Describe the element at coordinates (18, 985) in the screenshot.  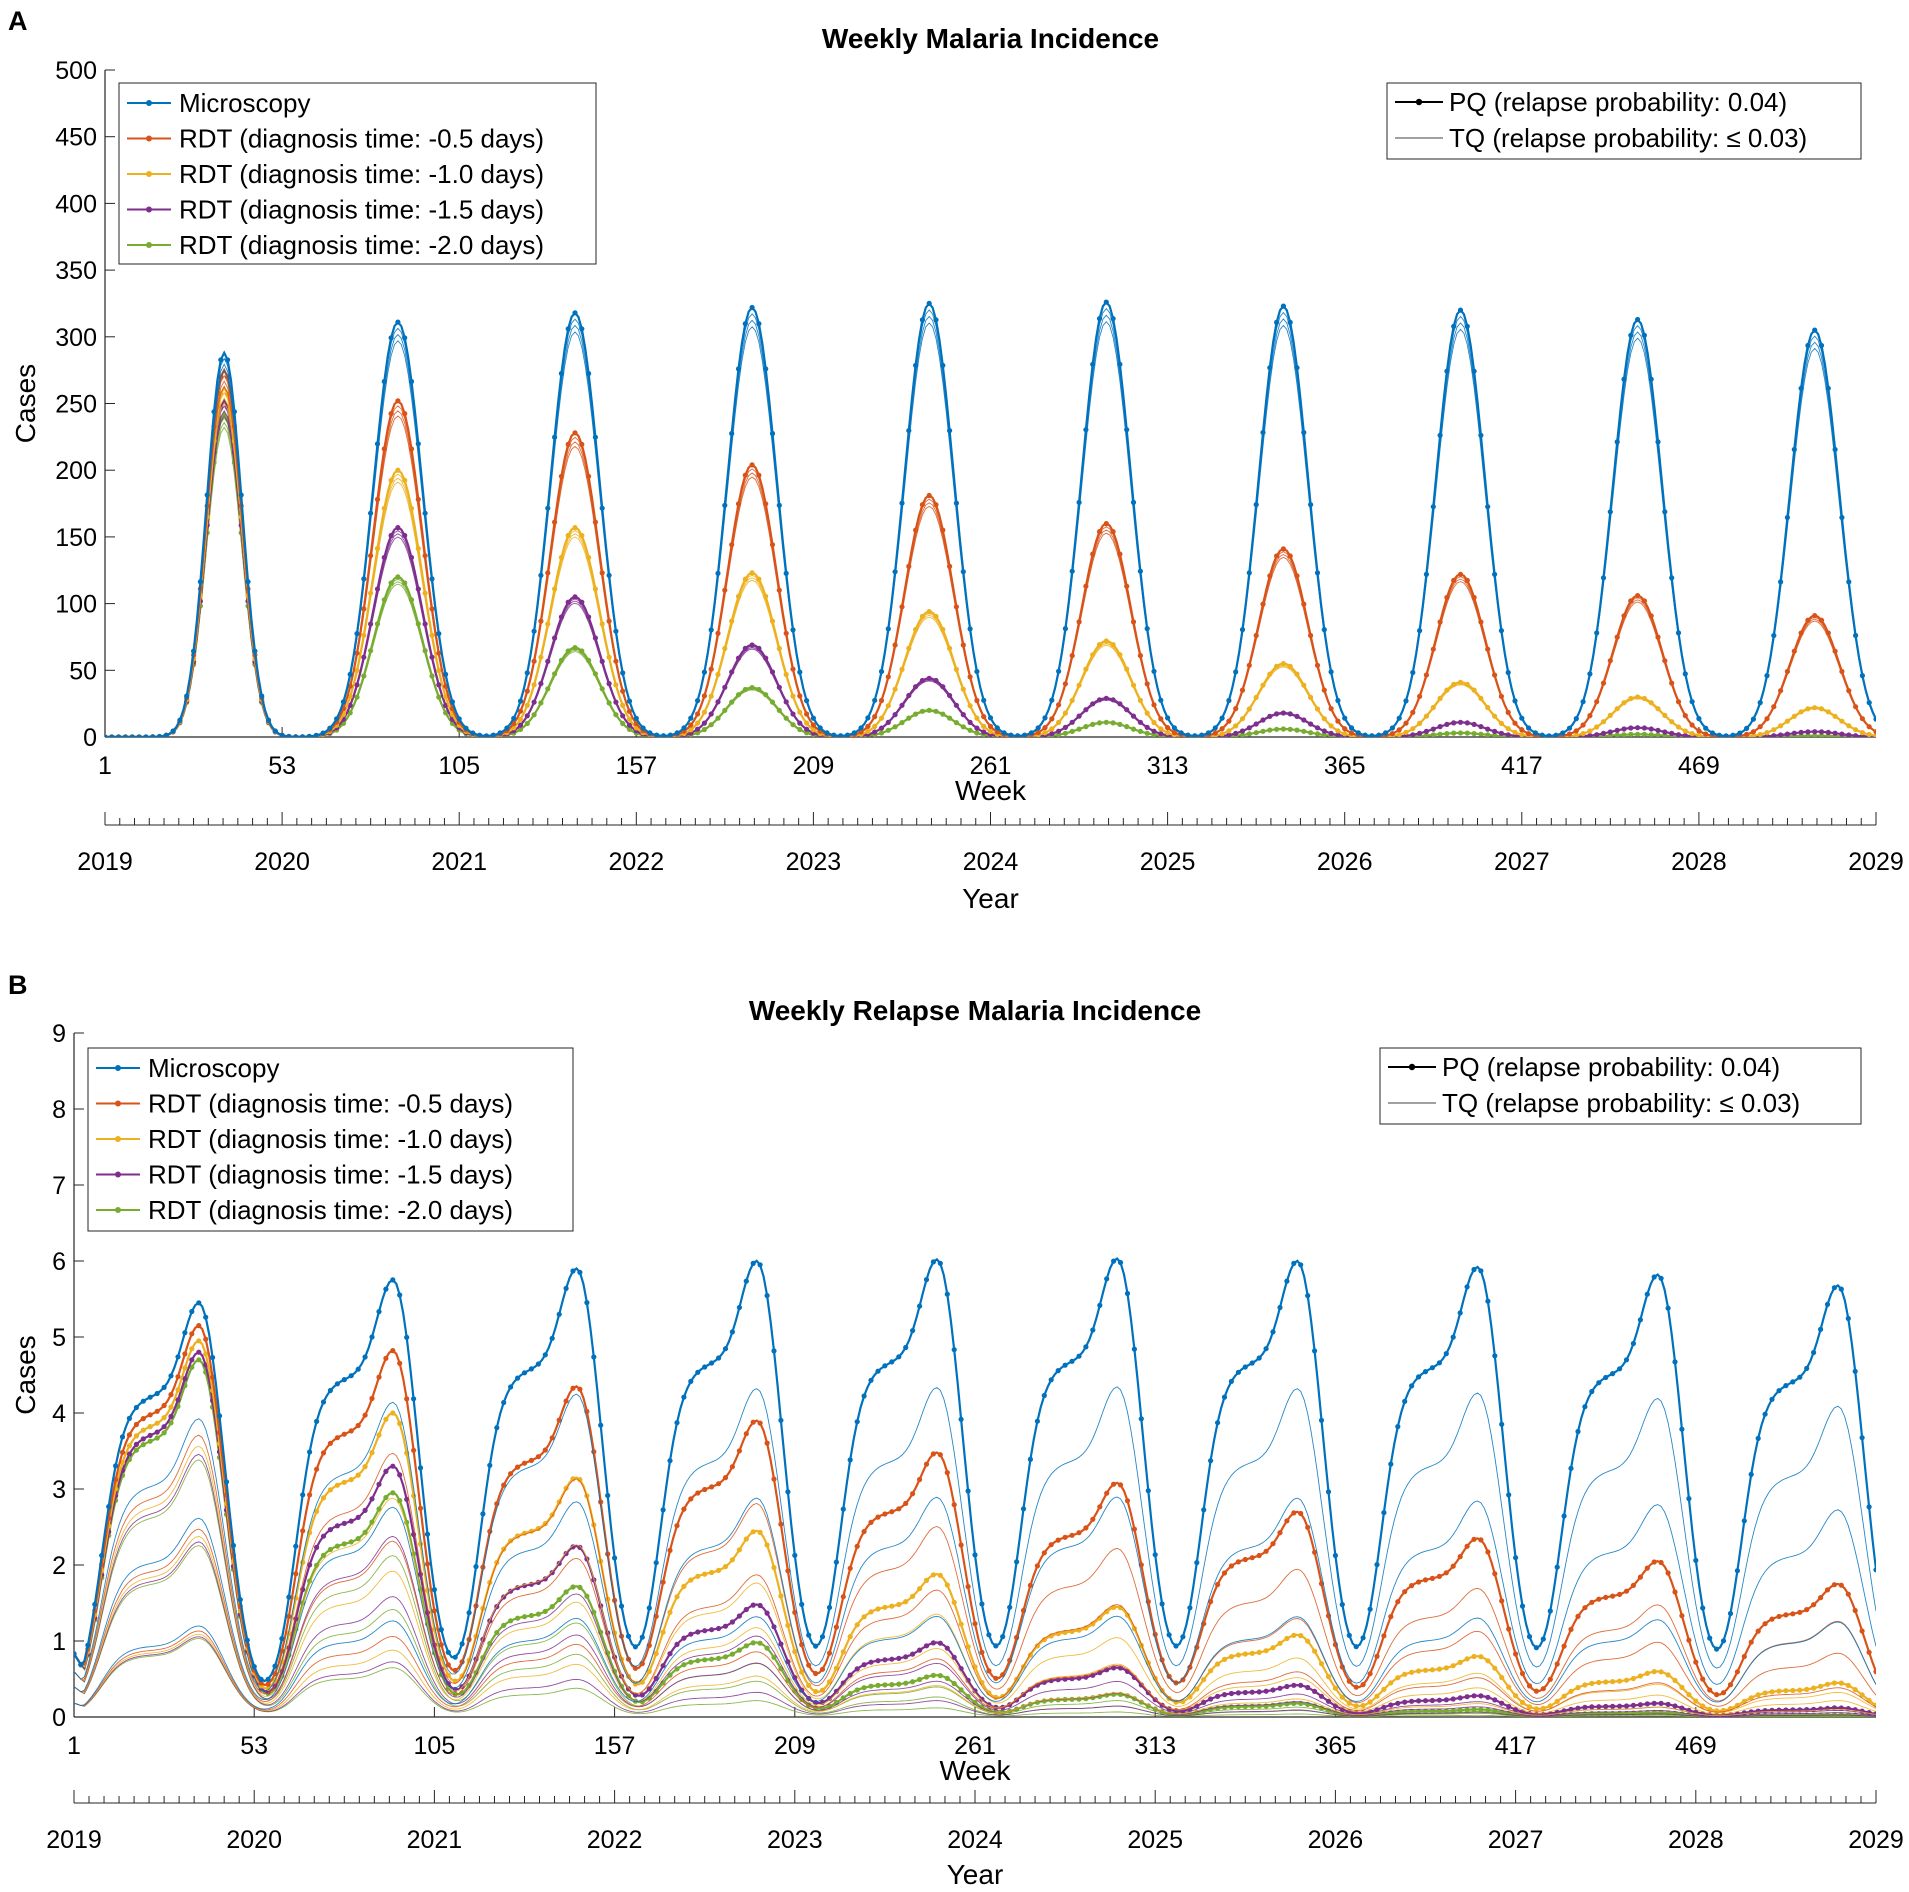
I see `panel-letter: B` at that location.